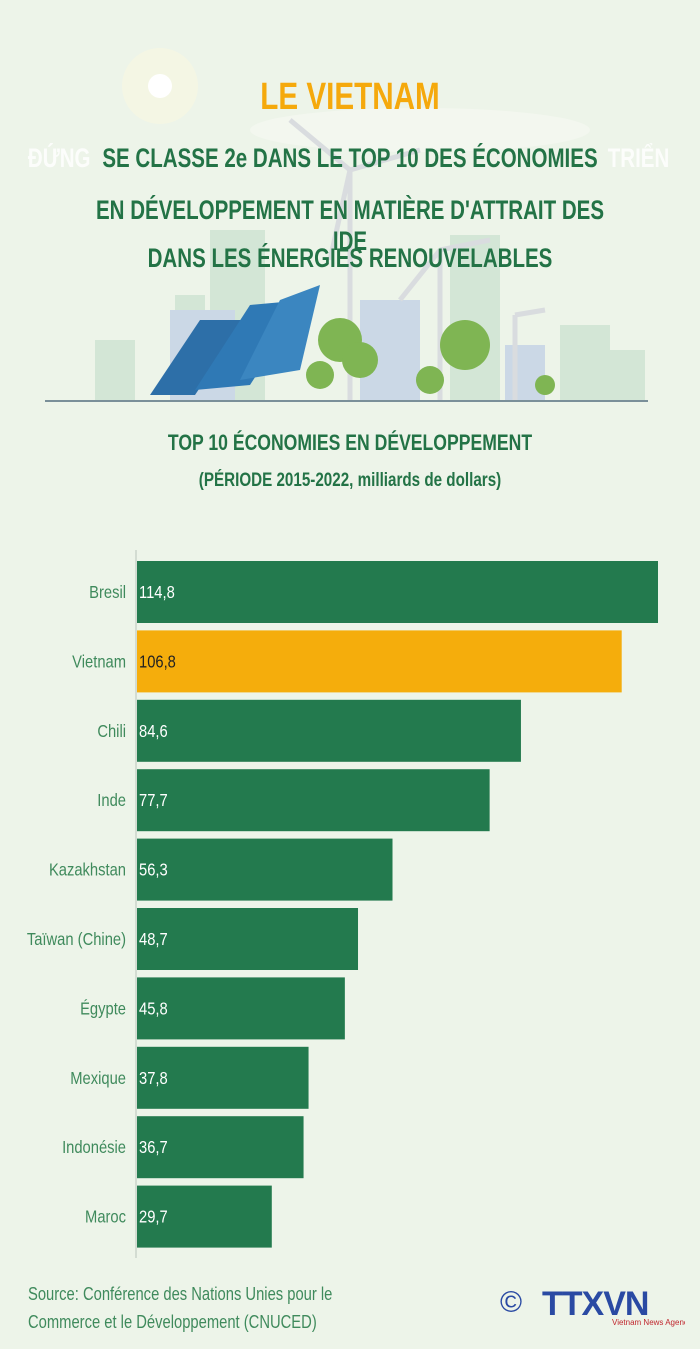 This screenshot has height=1349, width=700. Describe the element at coordinates (350, 258) in the screenshot. I see `subtitle-line-3: DANS LES ÉNERGIES RENOUVELABLES` at that location.